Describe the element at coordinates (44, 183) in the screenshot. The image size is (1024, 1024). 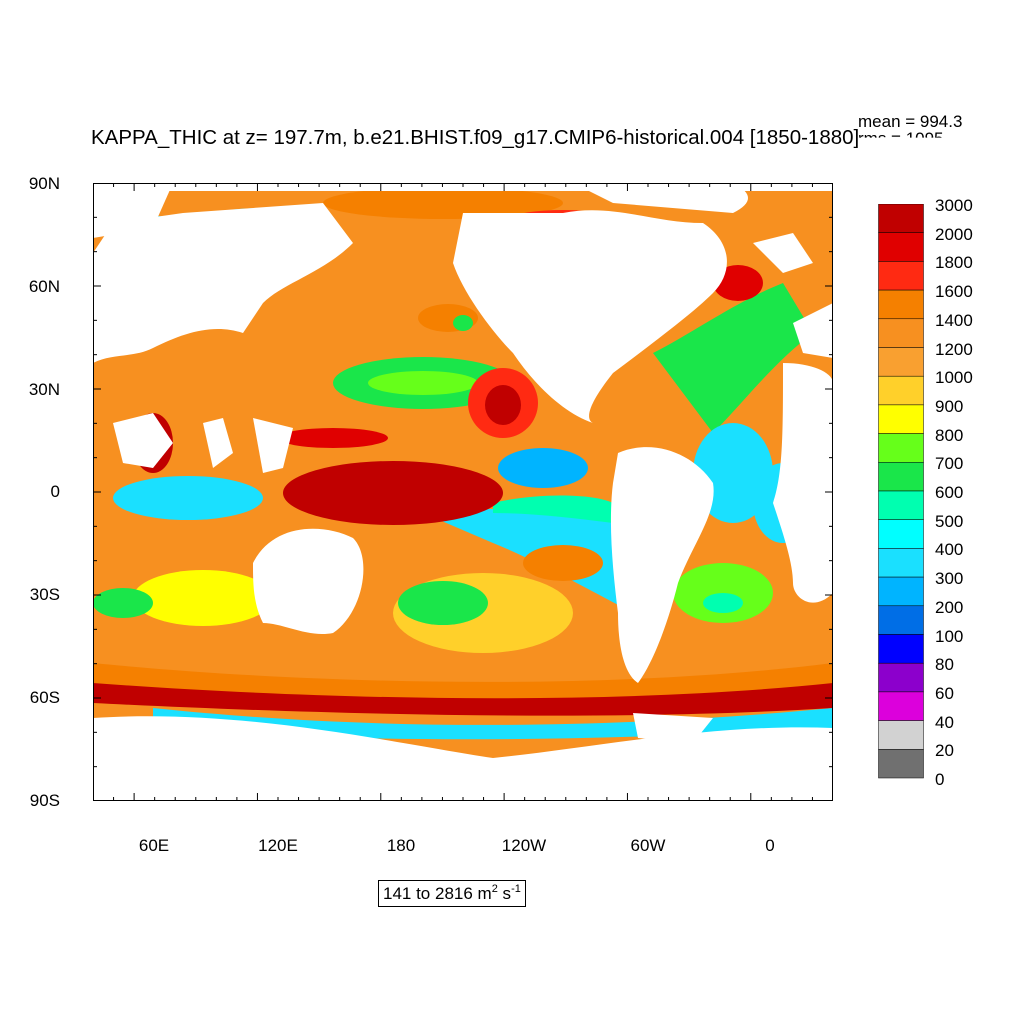
I see `y-tick-label: 90N` at that location.